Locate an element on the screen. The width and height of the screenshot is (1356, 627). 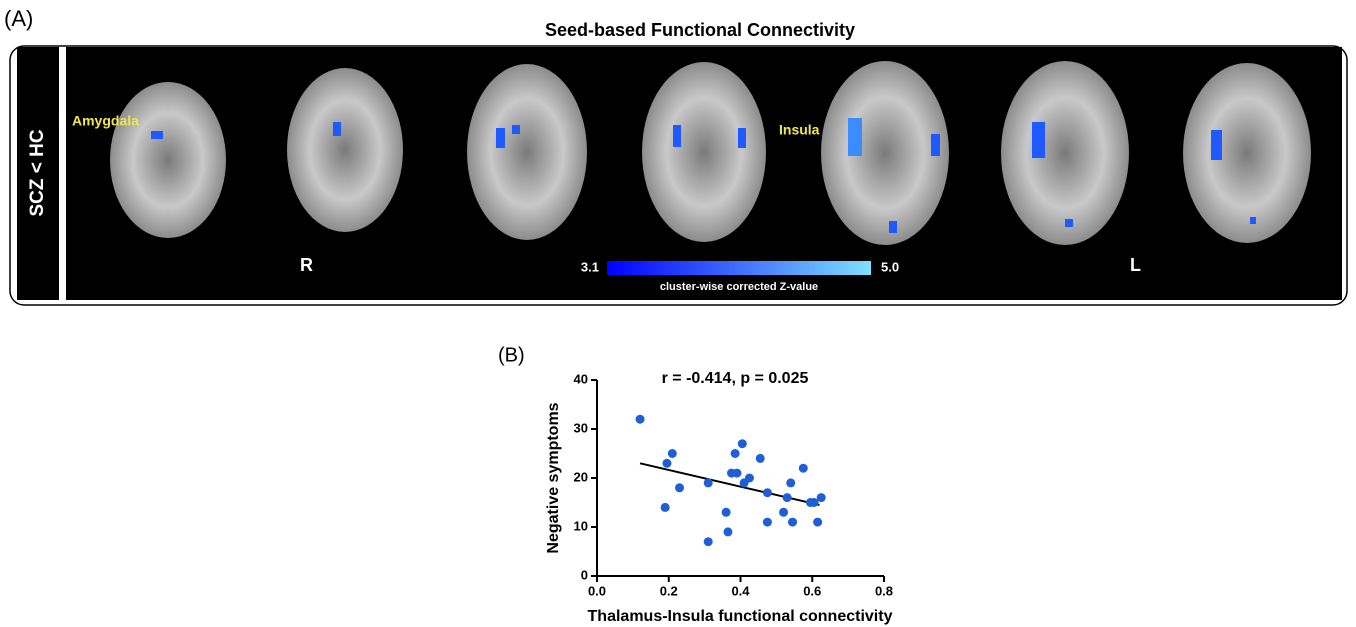
y-tick-label: 20 is located at coordinates (581, 476).